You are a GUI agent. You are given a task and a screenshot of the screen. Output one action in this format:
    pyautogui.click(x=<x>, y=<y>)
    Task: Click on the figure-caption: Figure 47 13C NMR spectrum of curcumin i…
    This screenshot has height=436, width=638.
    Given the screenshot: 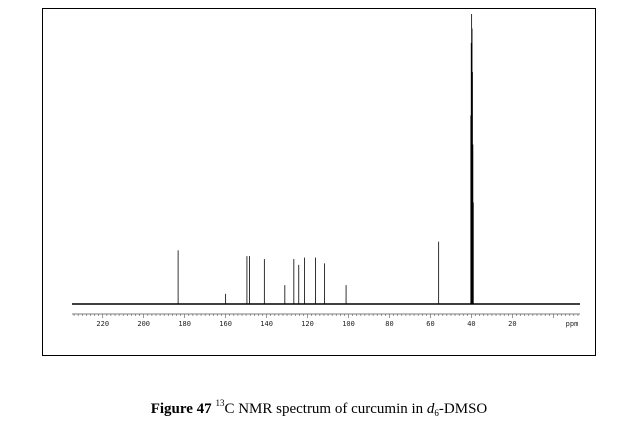 What is the action you would take?
    pyautogui.click(x=319, y=408)
    